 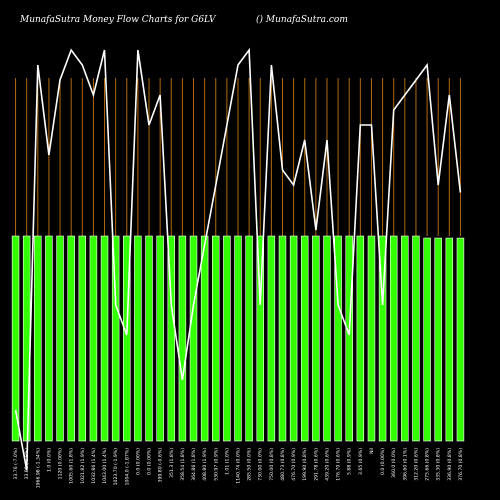 I want to click on x-tick-label: 335.30 (0.8%), so click(x=439, y=464).